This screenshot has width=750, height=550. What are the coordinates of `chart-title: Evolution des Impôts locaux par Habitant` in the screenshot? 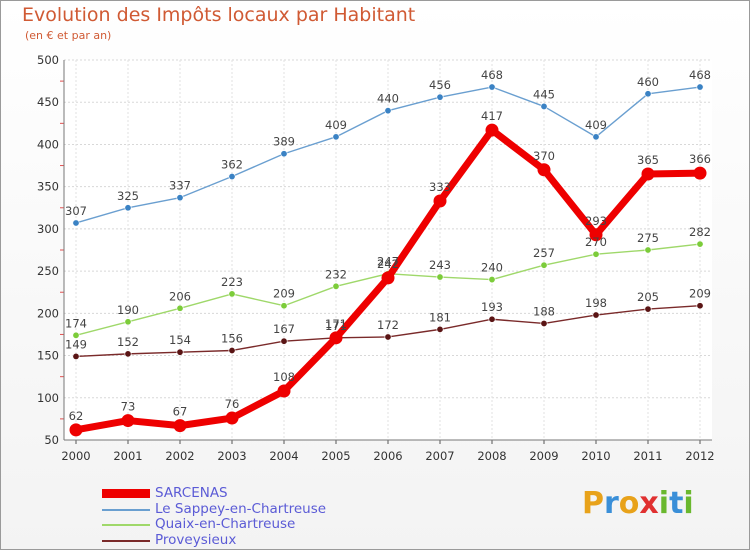 It's located at (219, 15).